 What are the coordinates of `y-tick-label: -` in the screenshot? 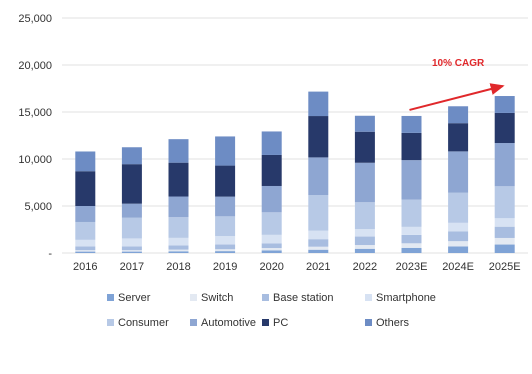 It's located at (50, 254).